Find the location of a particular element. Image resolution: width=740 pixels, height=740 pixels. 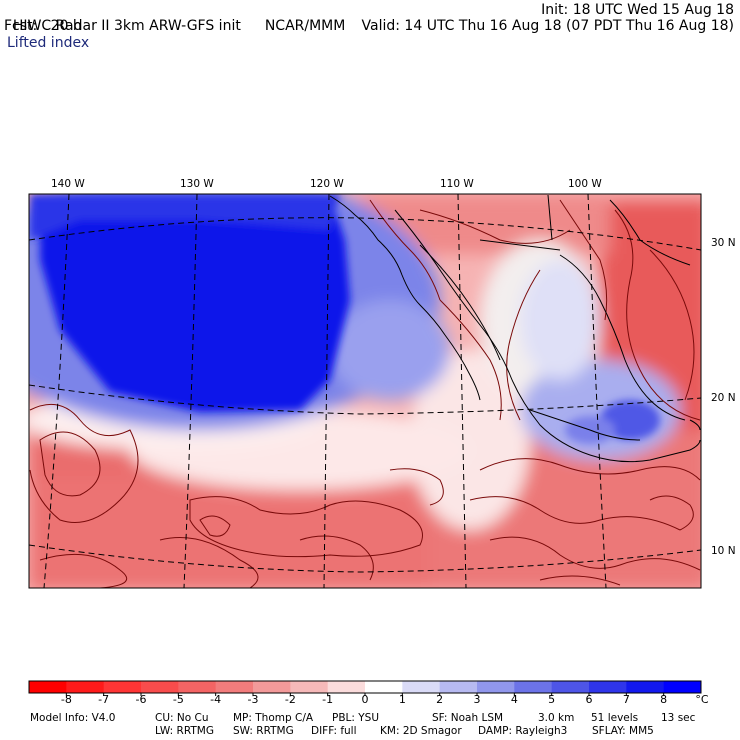

colorbar-tick-label: 3 is located at coordinates (477, 699).